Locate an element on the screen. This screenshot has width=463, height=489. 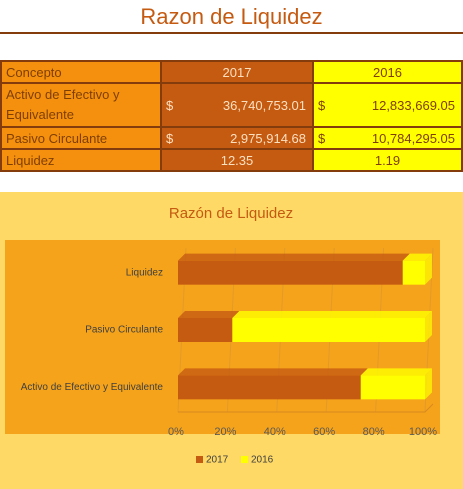
sheet-title: Razon de Liquidez is located at coordinates (231, 17).